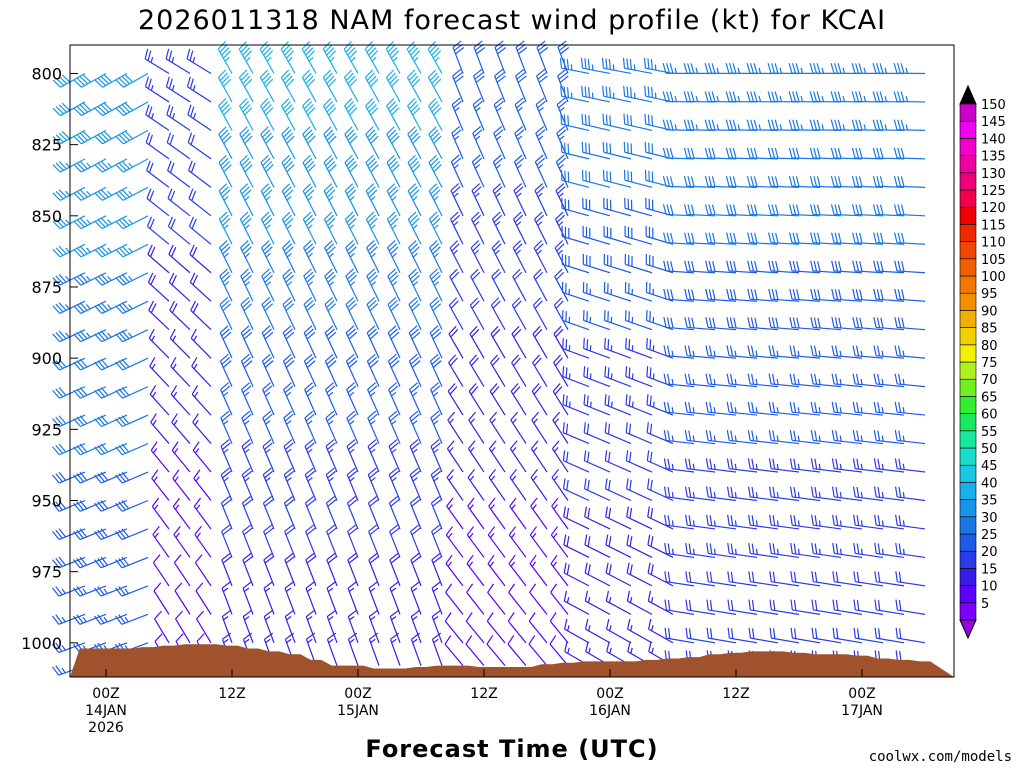  I want to click on colorbar-label: 75, so click(989, 363).